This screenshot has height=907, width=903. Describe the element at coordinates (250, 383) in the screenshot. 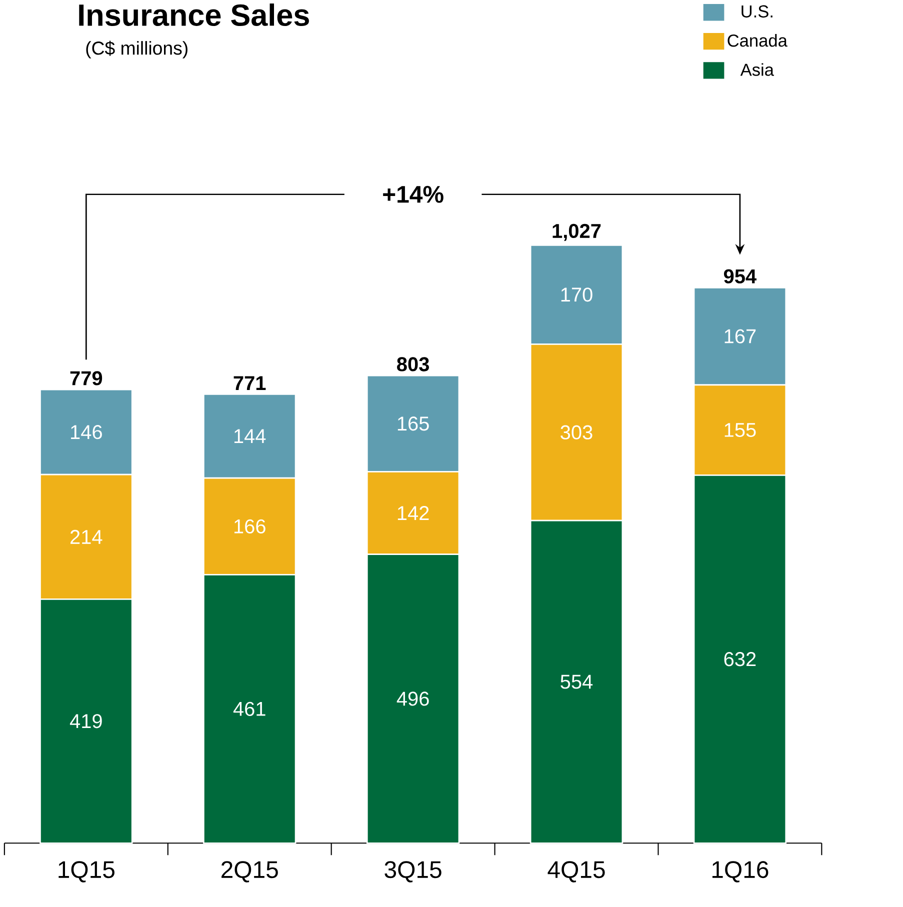

I see `total-label: 771` at that location.